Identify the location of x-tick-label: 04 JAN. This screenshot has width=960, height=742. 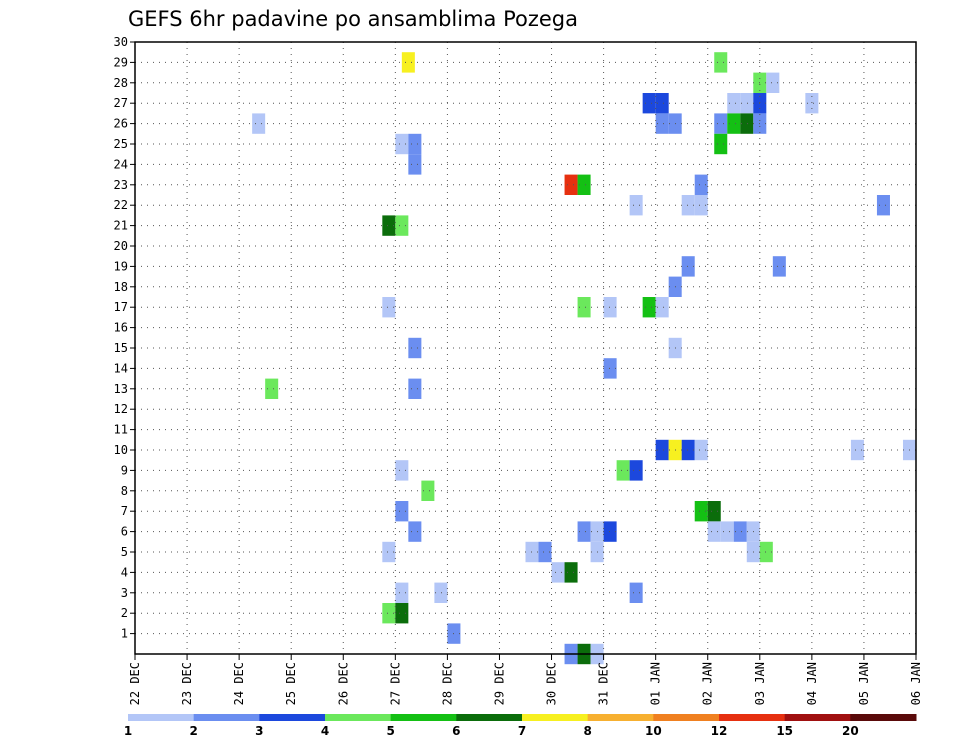
(812, 683).